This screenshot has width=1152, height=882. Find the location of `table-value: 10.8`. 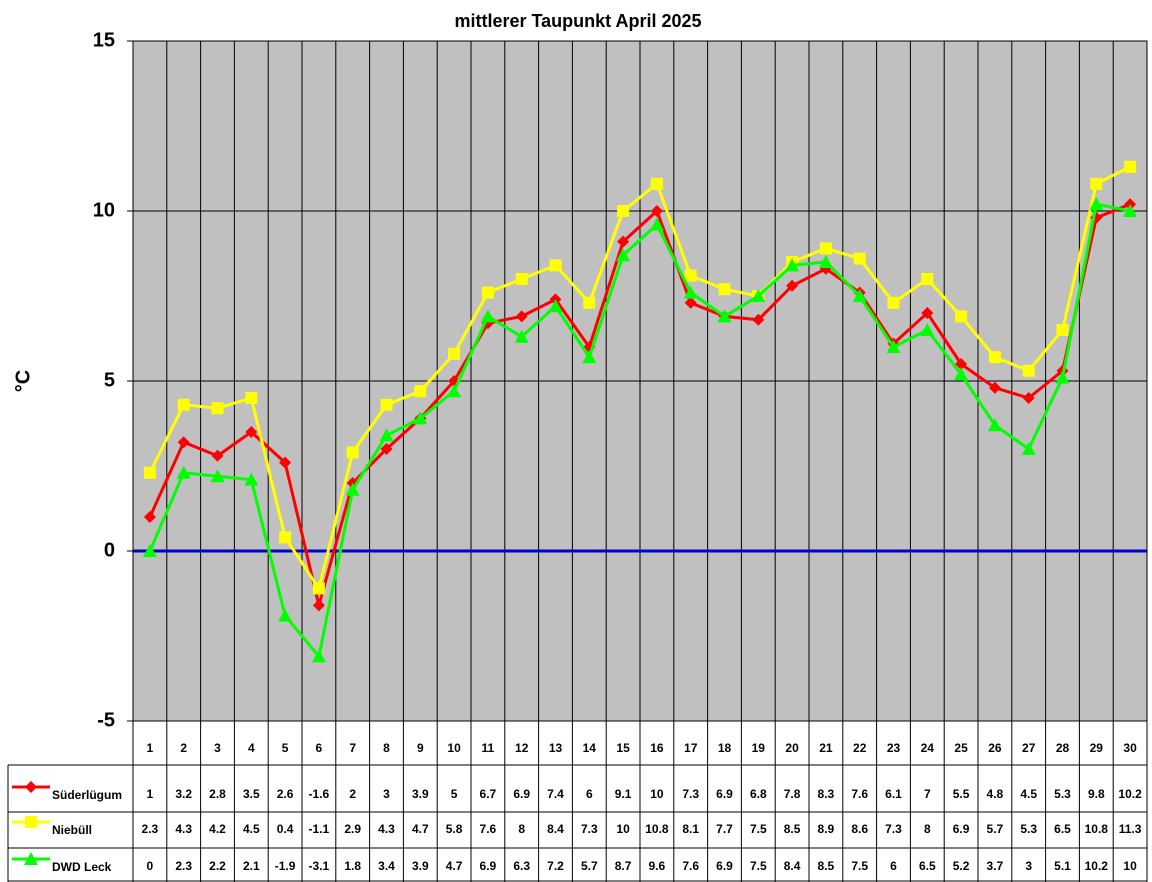

table-value: 10.8 is located at coordinates (657, 829).